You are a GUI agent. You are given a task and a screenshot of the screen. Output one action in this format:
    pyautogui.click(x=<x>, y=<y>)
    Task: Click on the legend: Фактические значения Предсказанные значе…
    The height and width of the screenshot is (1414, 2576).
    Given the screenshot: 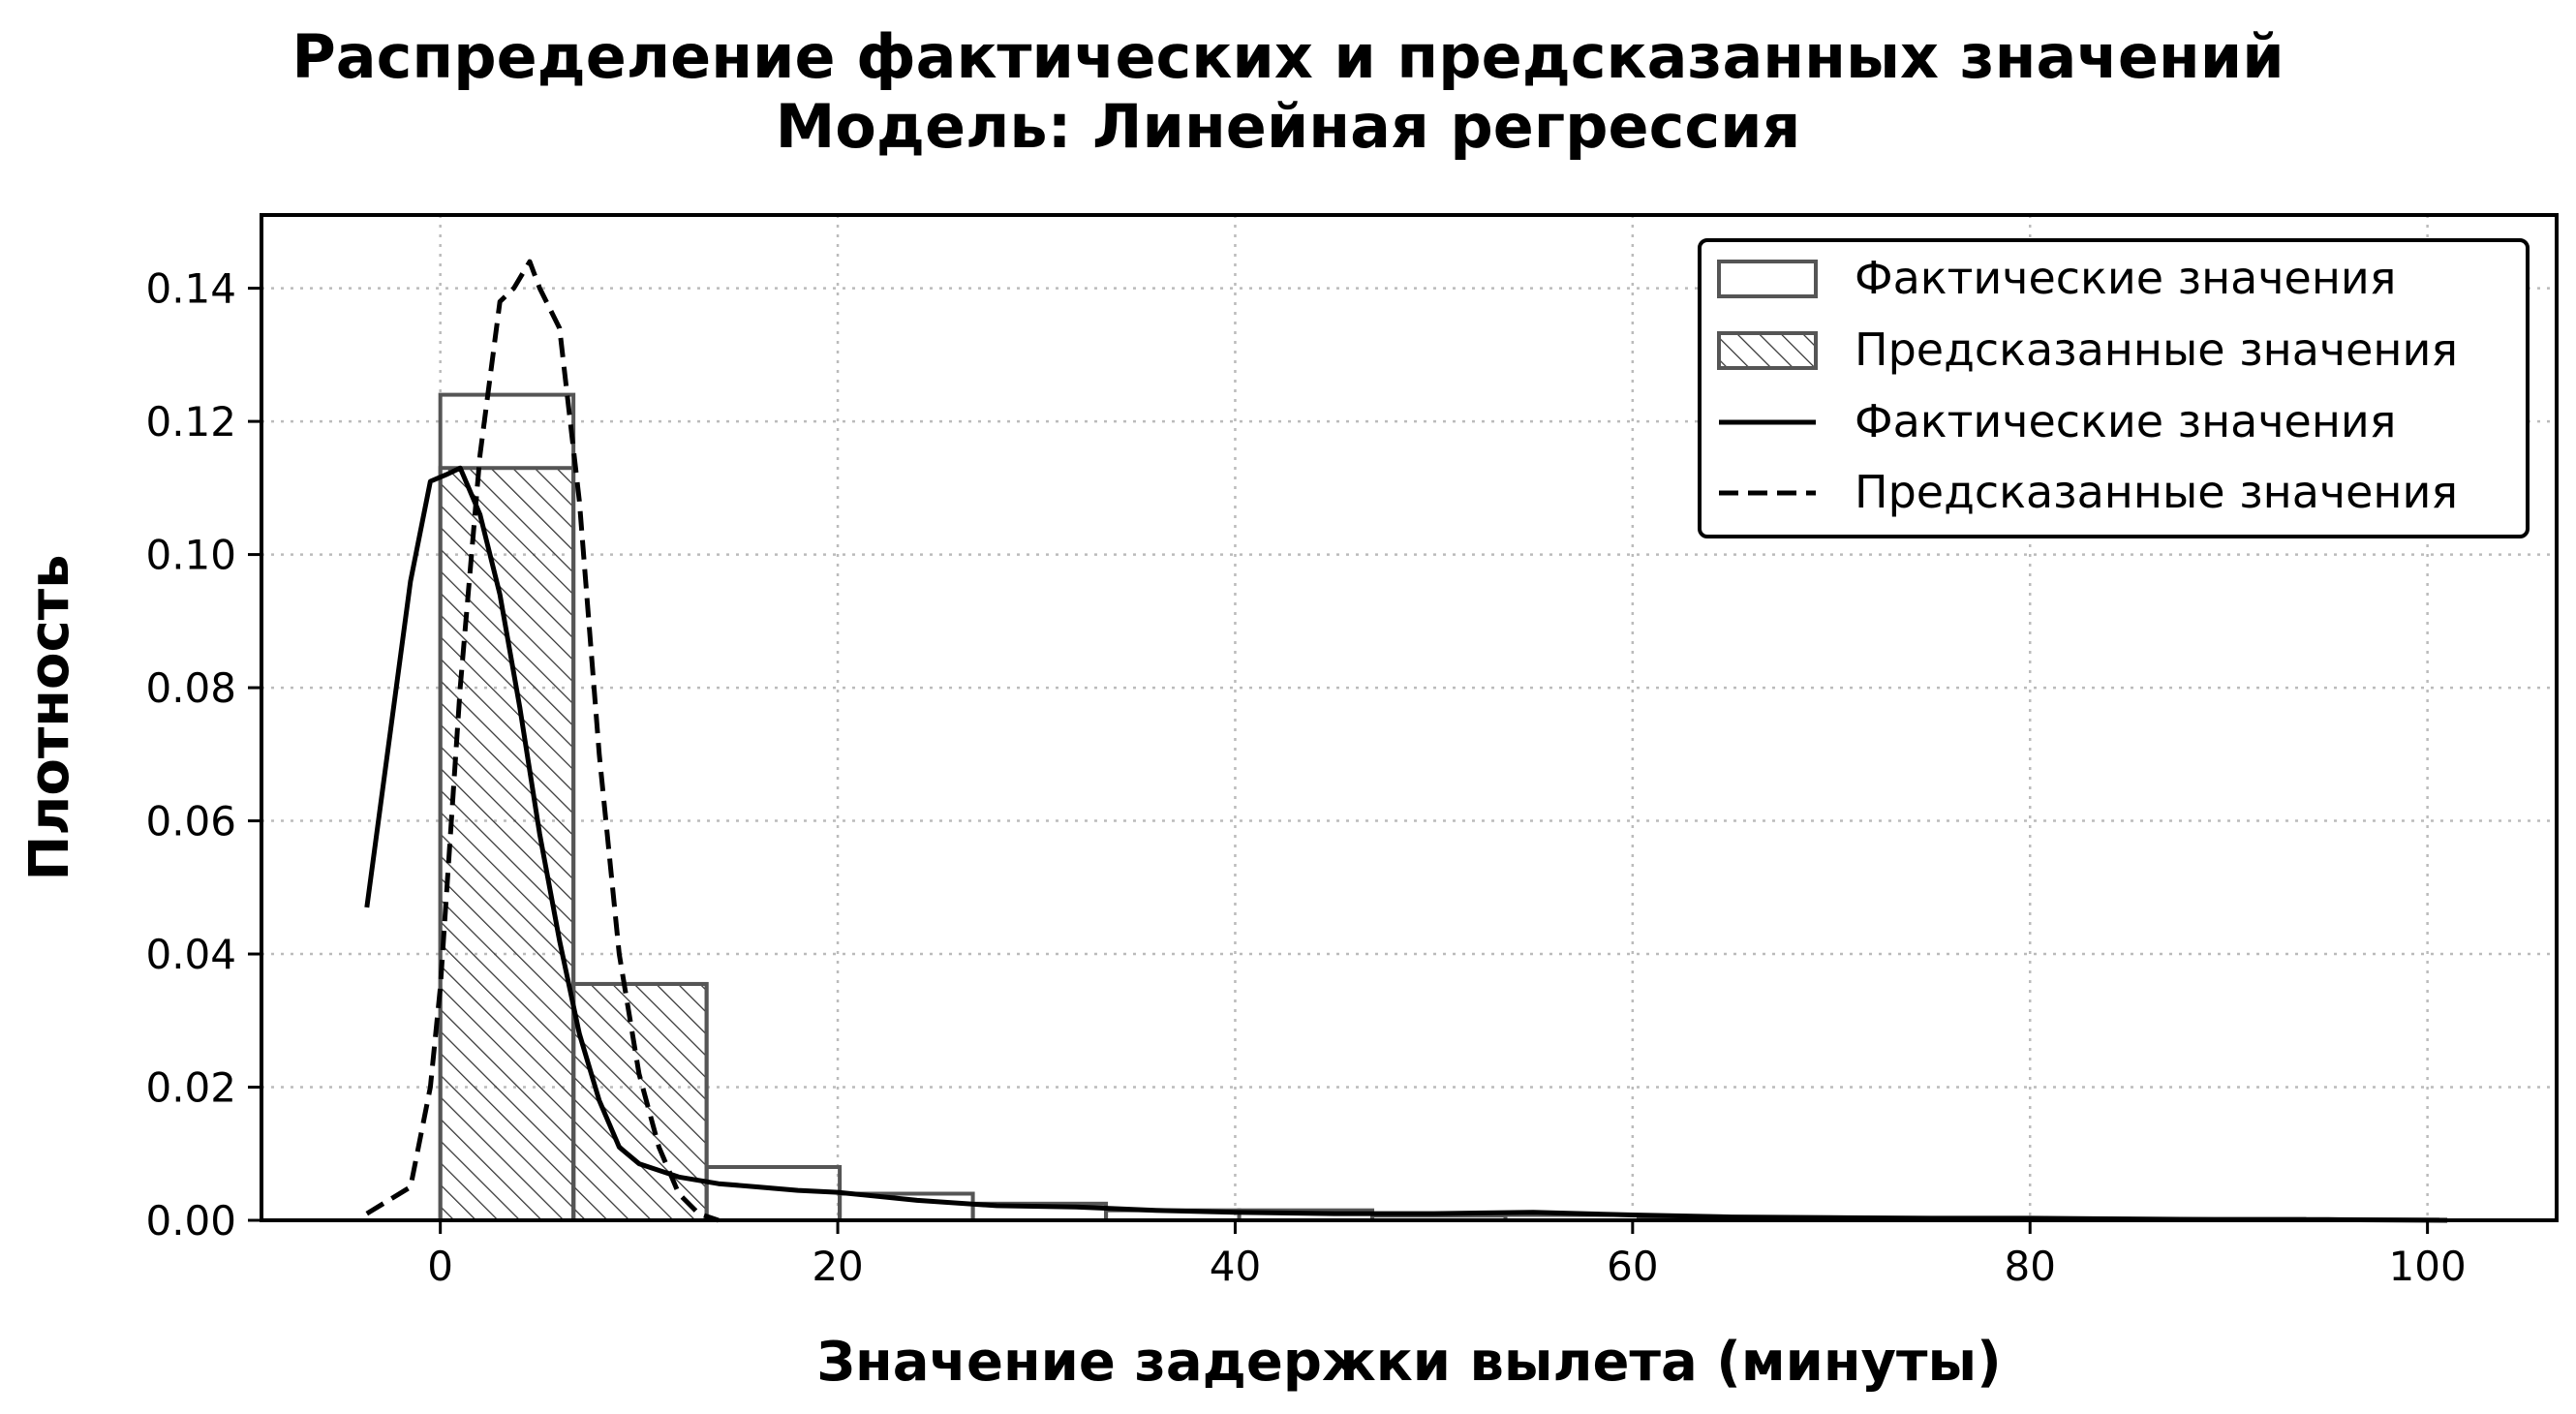 What is the action you would take?
    pyautogui.click(x=2114, y=388)
    